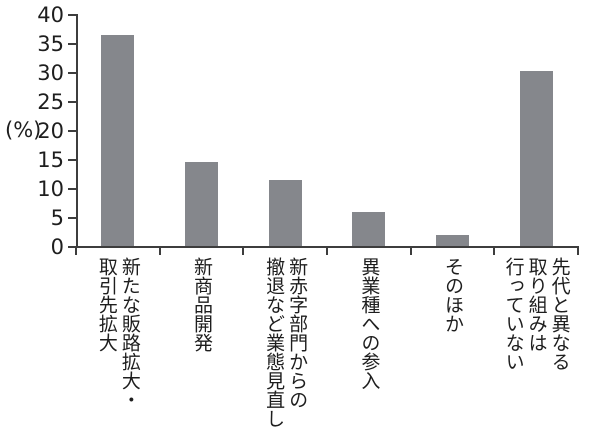 The image size is (600, 428). I want to click on y-axis-unit-label: (%), so click(23, 130).